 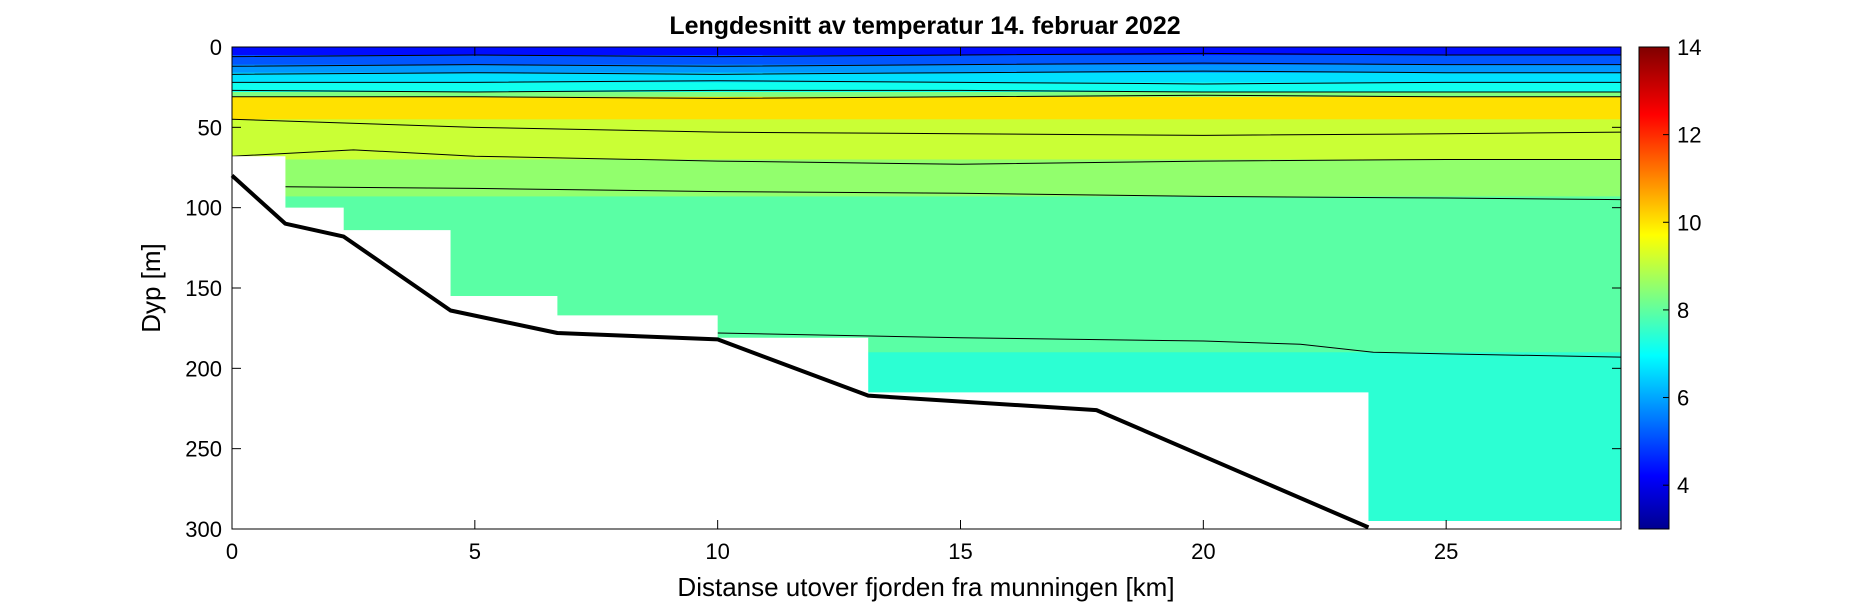 What do you see at coordinates (475, 551) in the screenshot?
I see `x-tick-label: 5` at bounding box center [475, 551].